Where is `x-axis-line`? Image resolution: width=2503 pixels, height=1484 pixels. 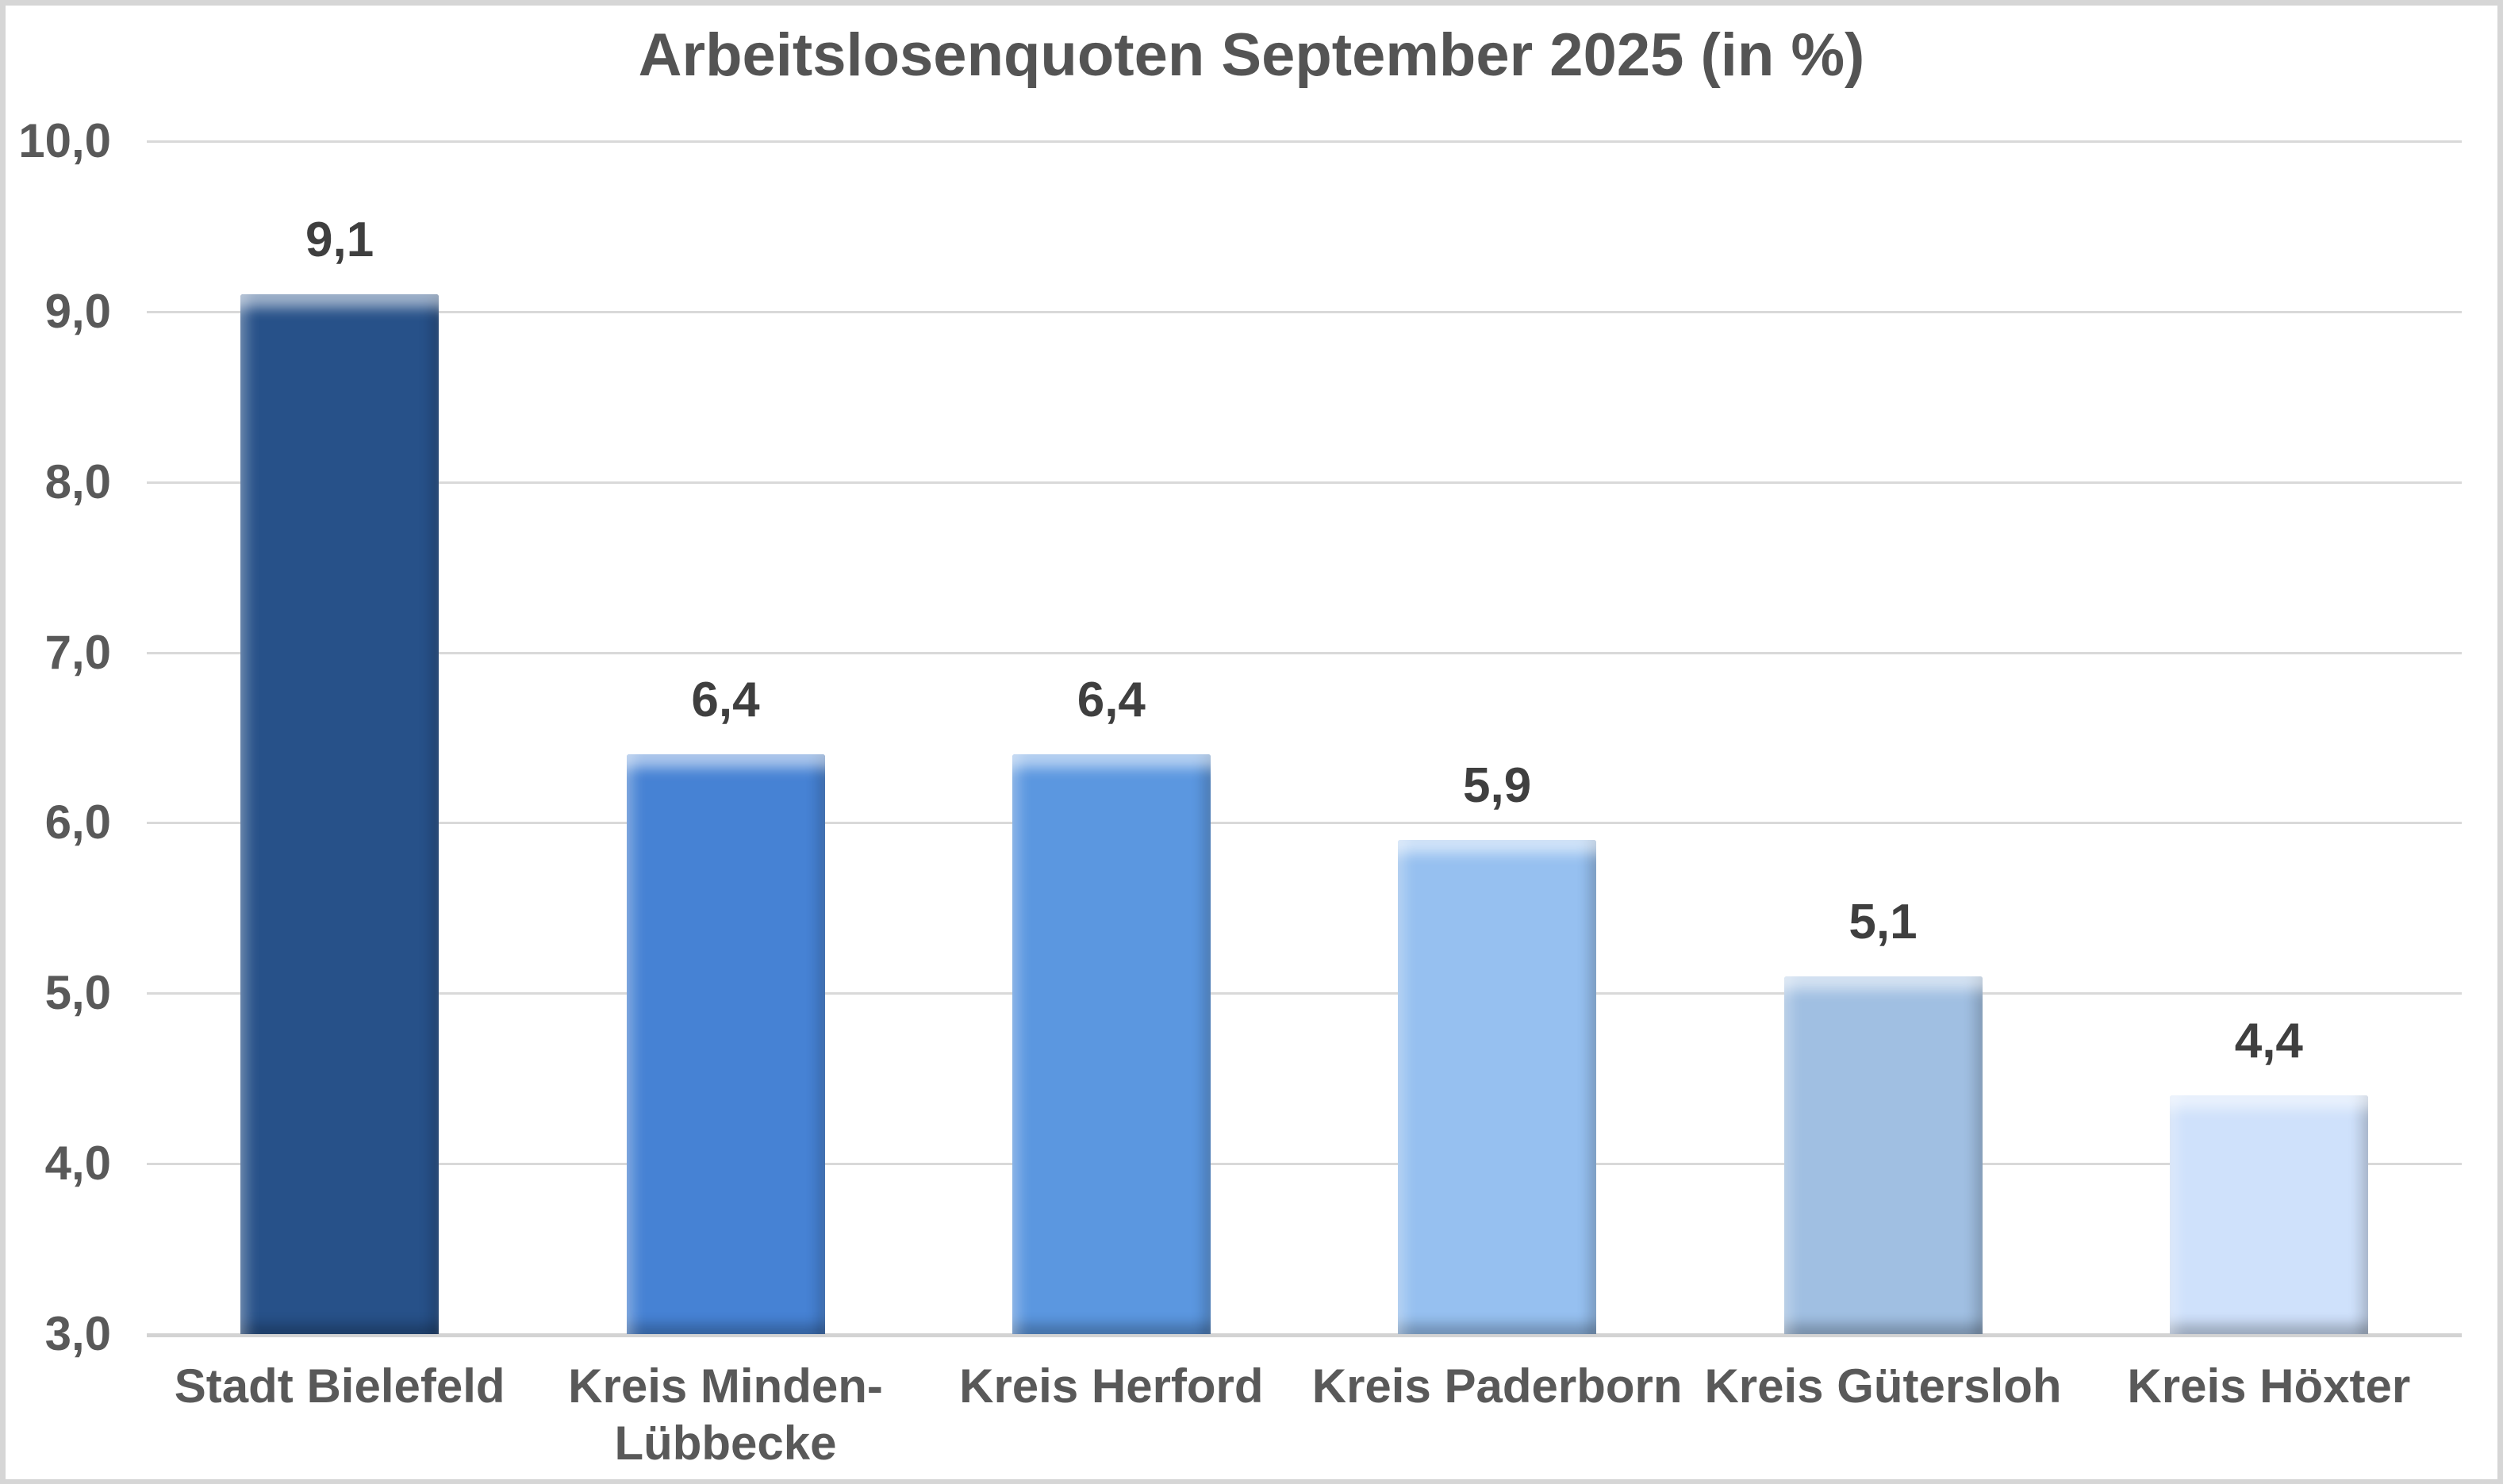
x-axis-line is located at coordinates (1304, 1335).